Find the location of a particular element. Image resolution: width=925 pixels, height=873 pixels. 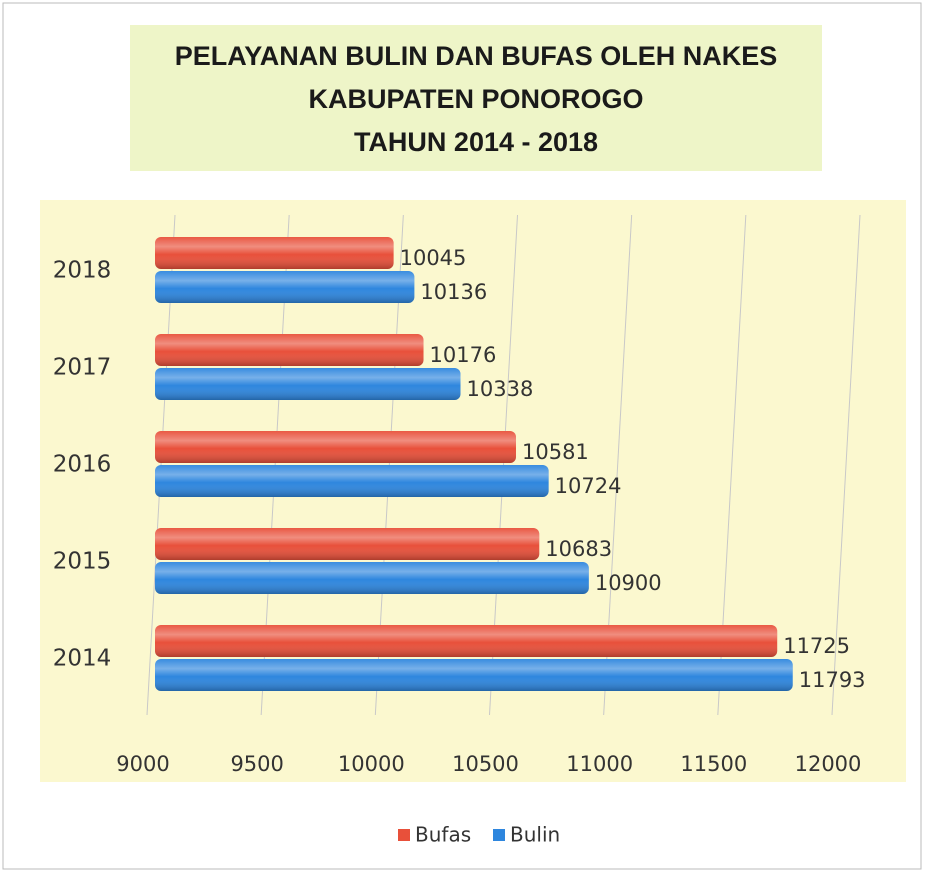

chart-title: KABUPATEN PONOROGO is located at coordinates (475, 99).